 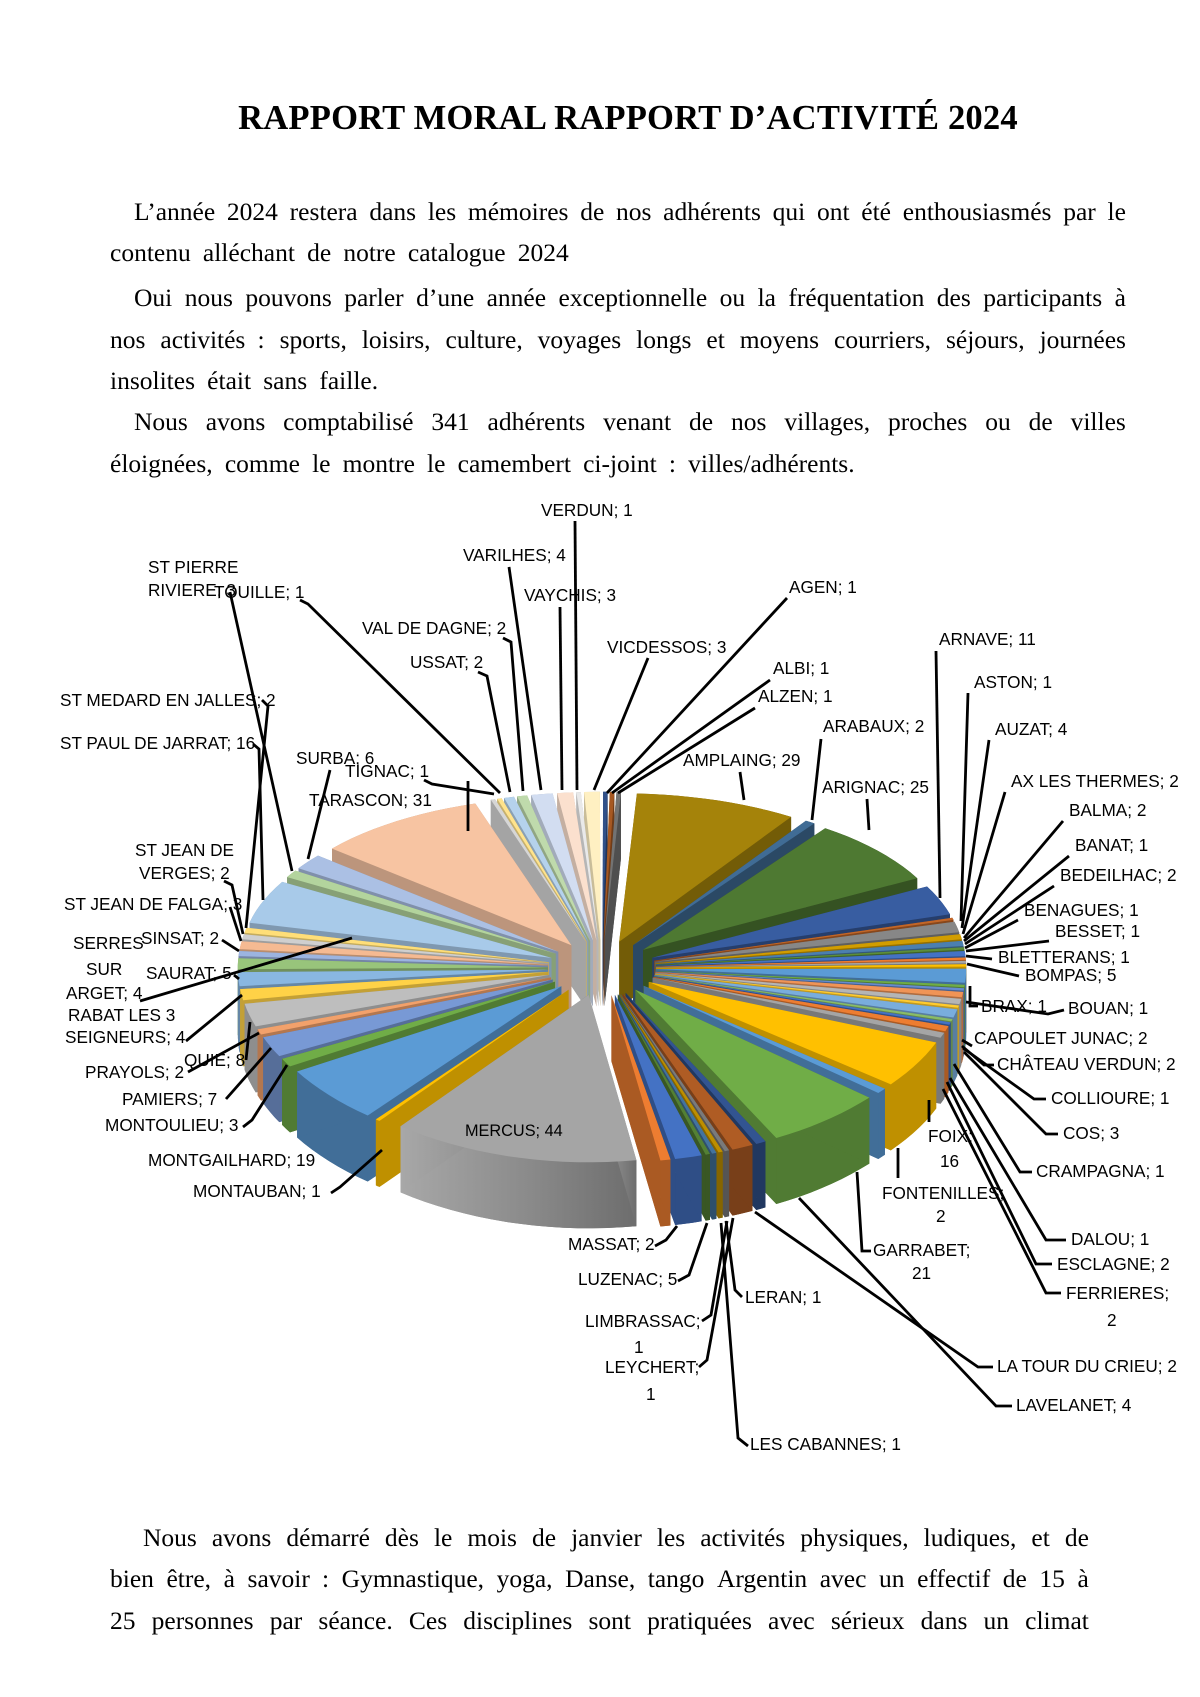 What do you see at coordinates (795, 696) in the screenshot?
I see `svg-text: ALZEN; 1` at bounding box center [795, 696].